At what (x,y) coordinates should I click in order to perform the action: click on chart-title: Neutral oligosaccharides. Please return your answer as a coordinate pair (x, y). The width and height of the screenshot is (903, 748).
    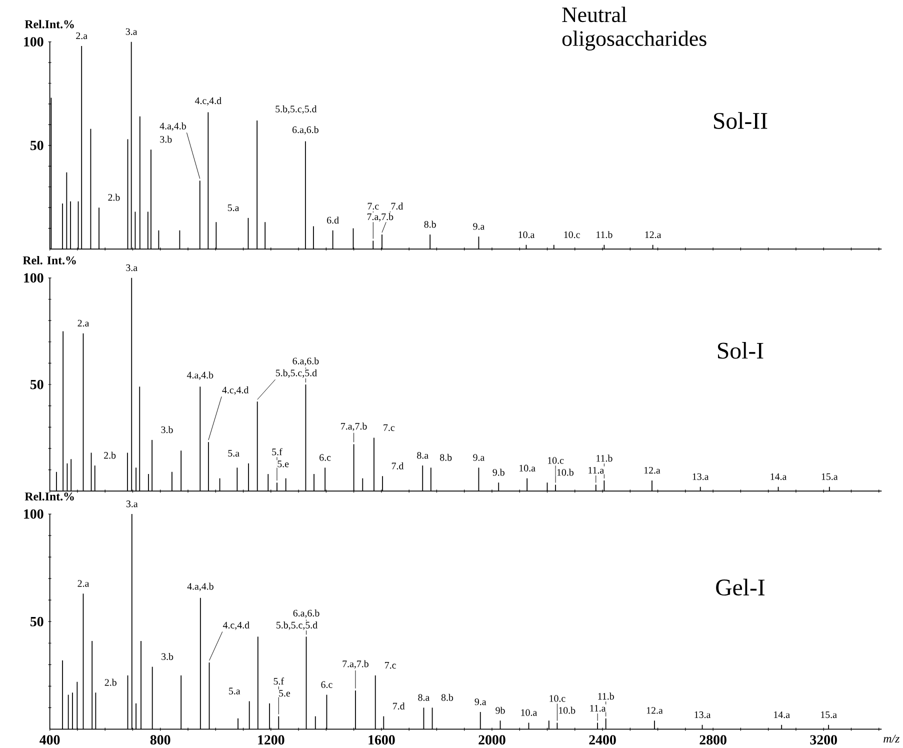
    Looking at the image, I should click on (634, 28).